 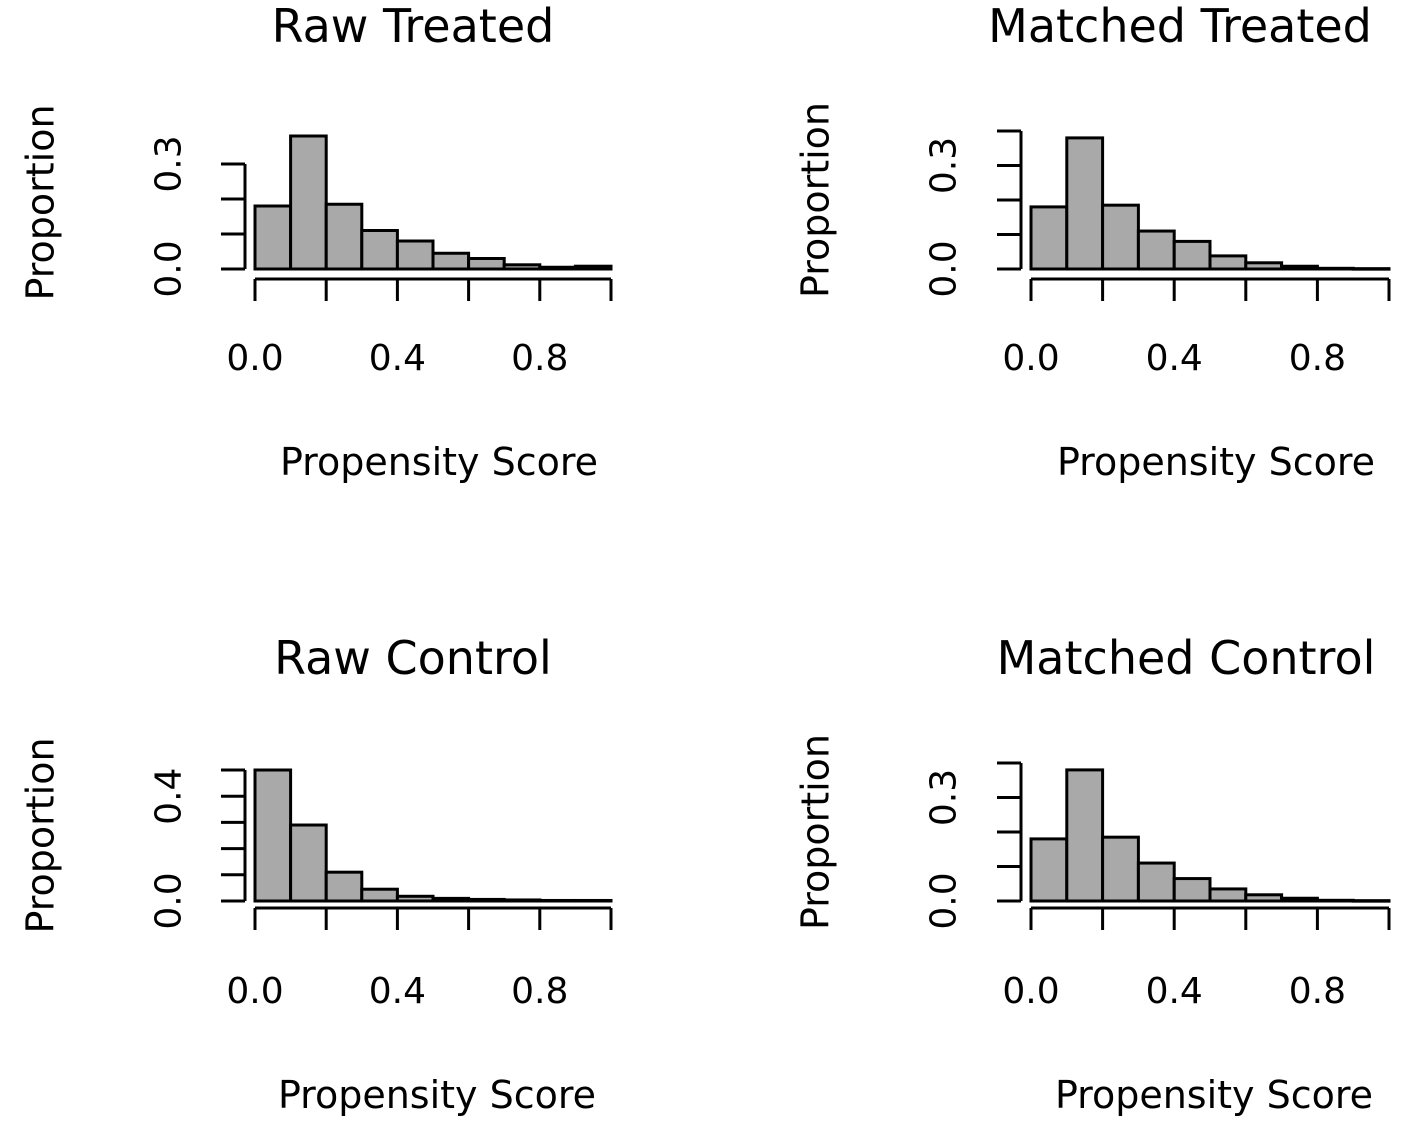 I want to click on y-tick-label: 0.4, so click(x=169, y=796).